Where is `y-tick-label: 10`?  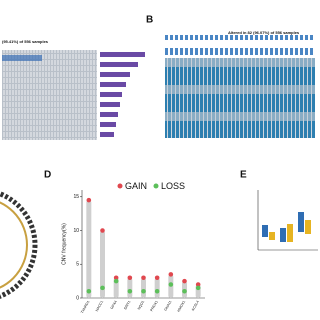 y-tick-label: 10 is located at coordinates (76, 231).